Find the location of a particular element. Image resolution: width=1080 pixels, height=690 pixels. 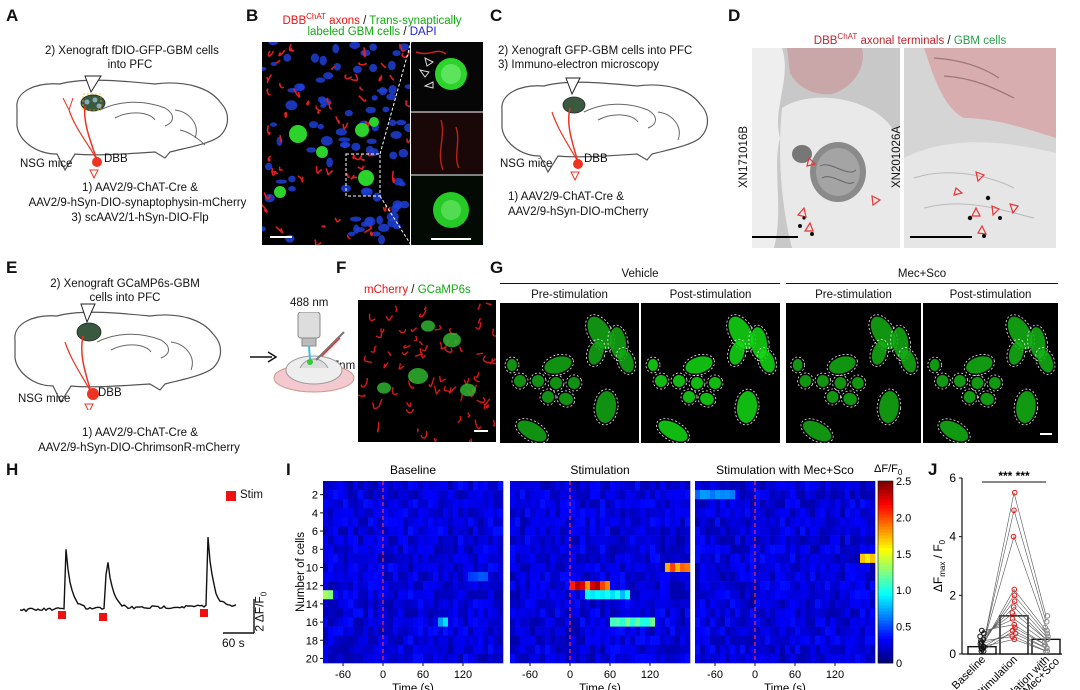

x-tick-label: 0 is located at coordinates (755, 675).